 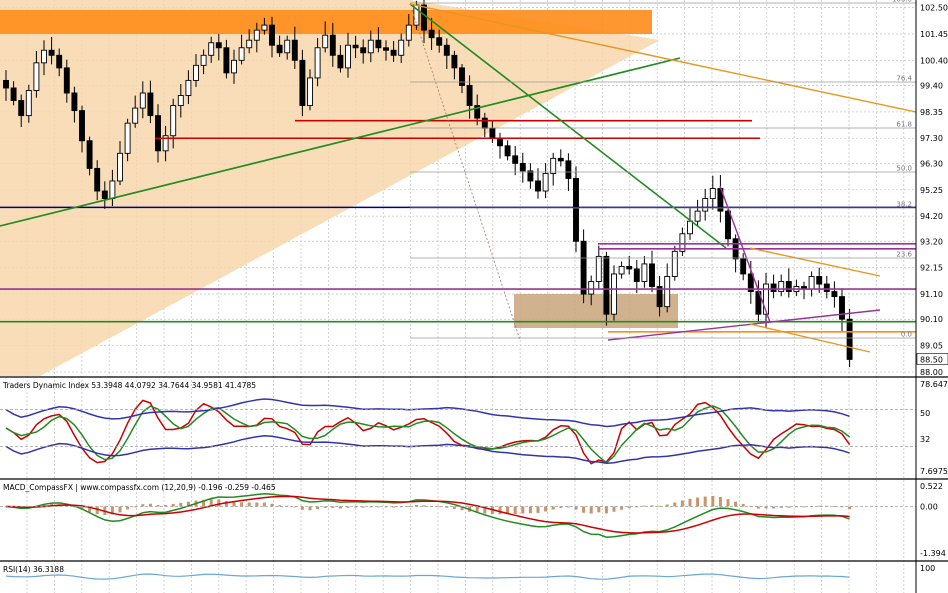 I want to click on price-tick-label: 89.05, so click(x=931, y=346).